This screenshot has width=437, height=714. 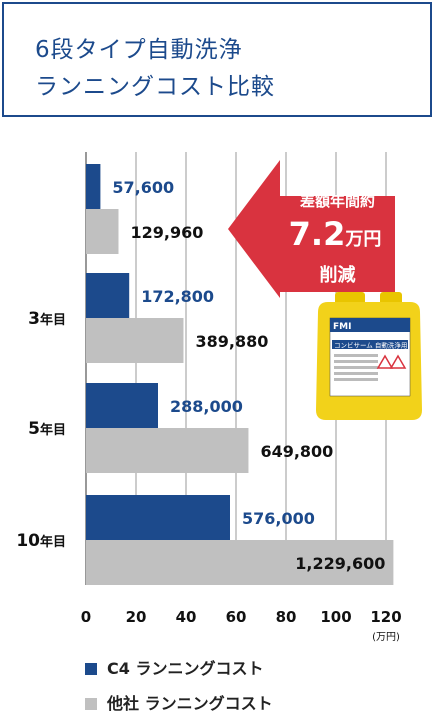 I want to click on category-label: 3年目, so click(x=47, y=319).